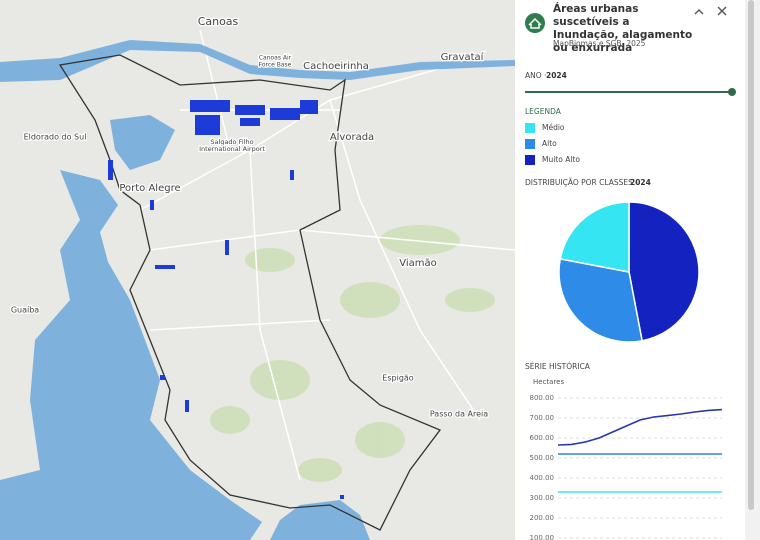  I want to click on y-tick-label: 500.00, so click(542, 458).